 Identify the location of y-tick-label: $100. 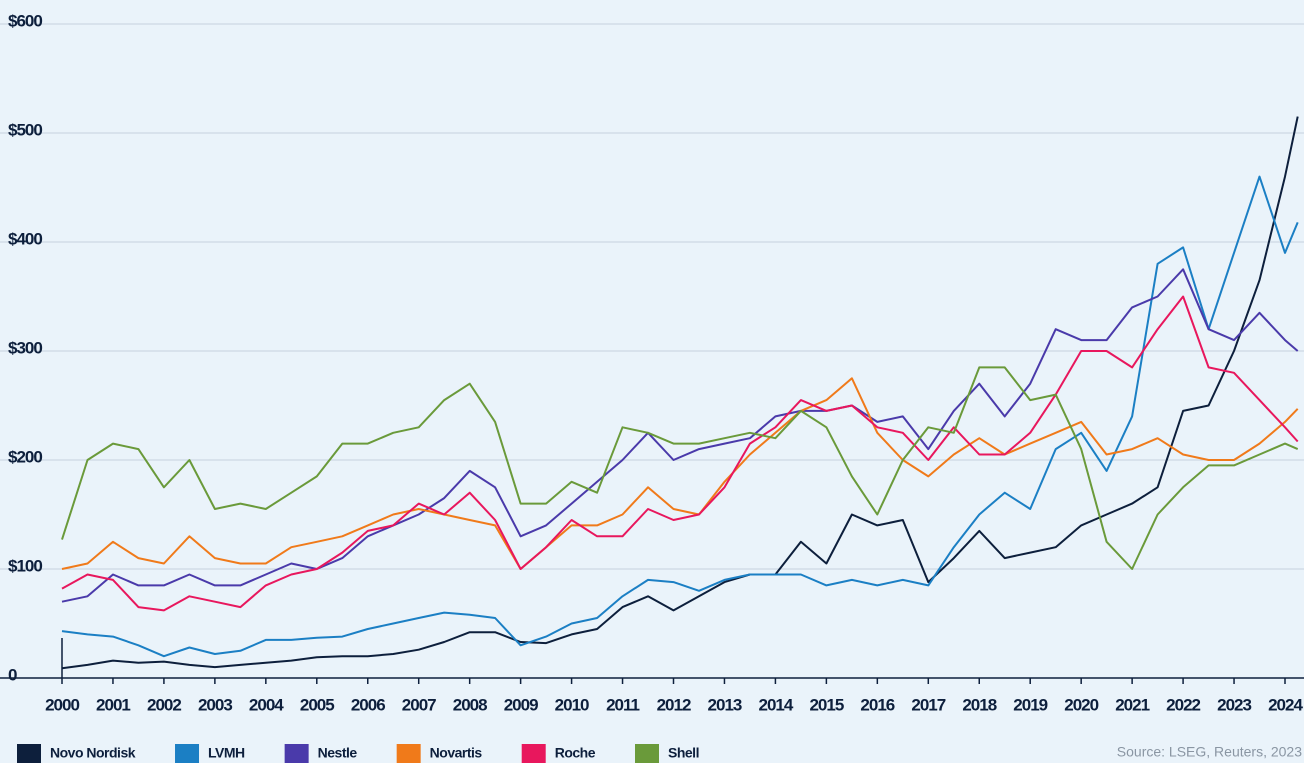
(25, 565).